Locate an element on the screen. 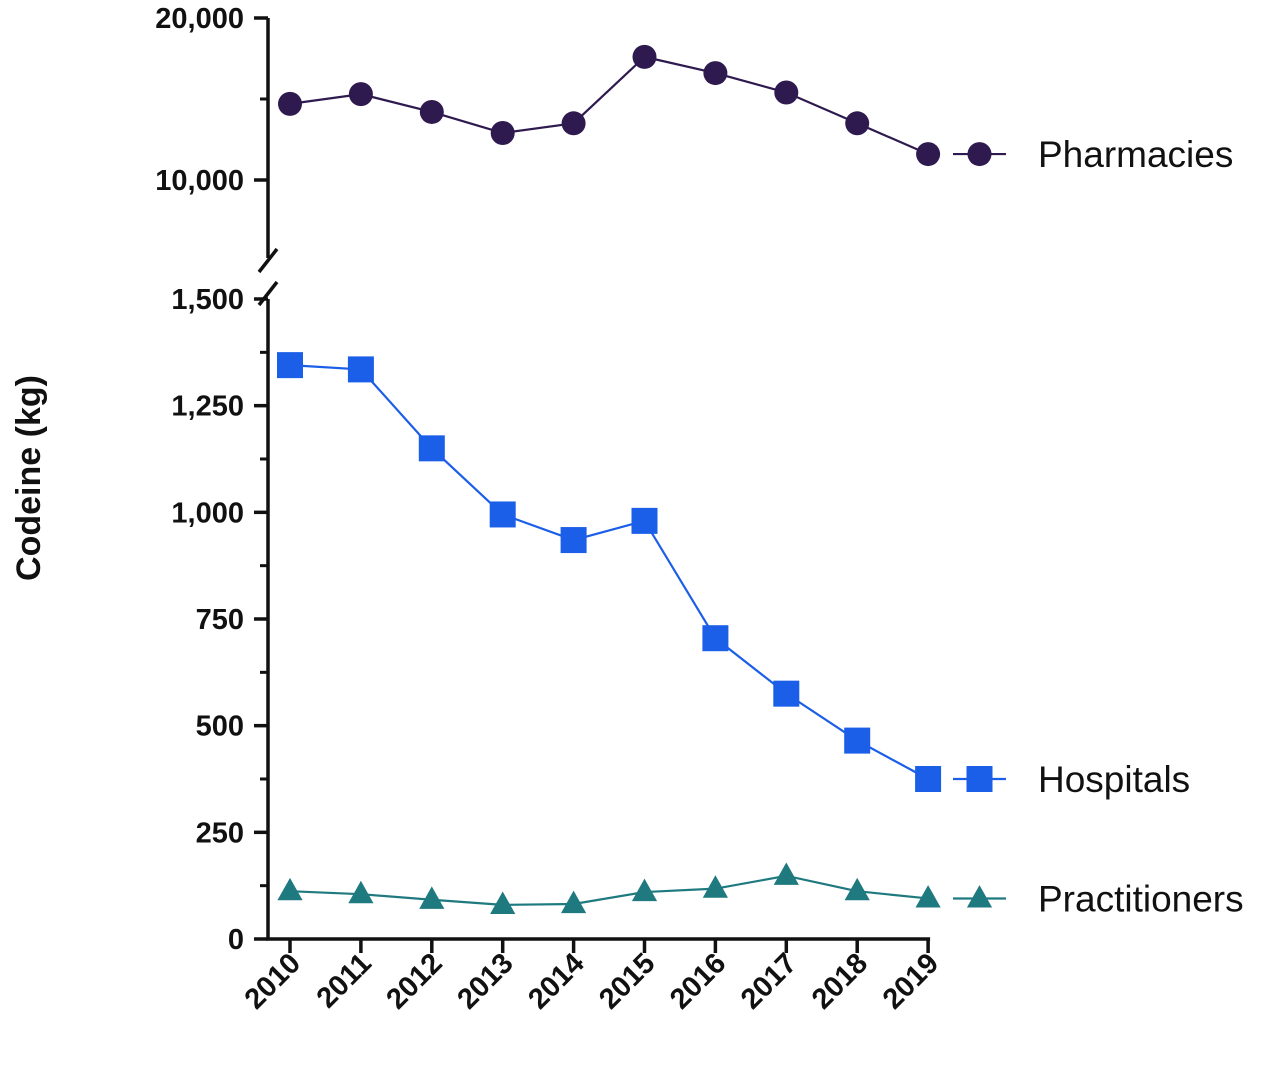 Image resolution: width=1280 pixels, height=1065 pixels. y-axis-title: Codeine (kg) is located at coordinates (29, 478).